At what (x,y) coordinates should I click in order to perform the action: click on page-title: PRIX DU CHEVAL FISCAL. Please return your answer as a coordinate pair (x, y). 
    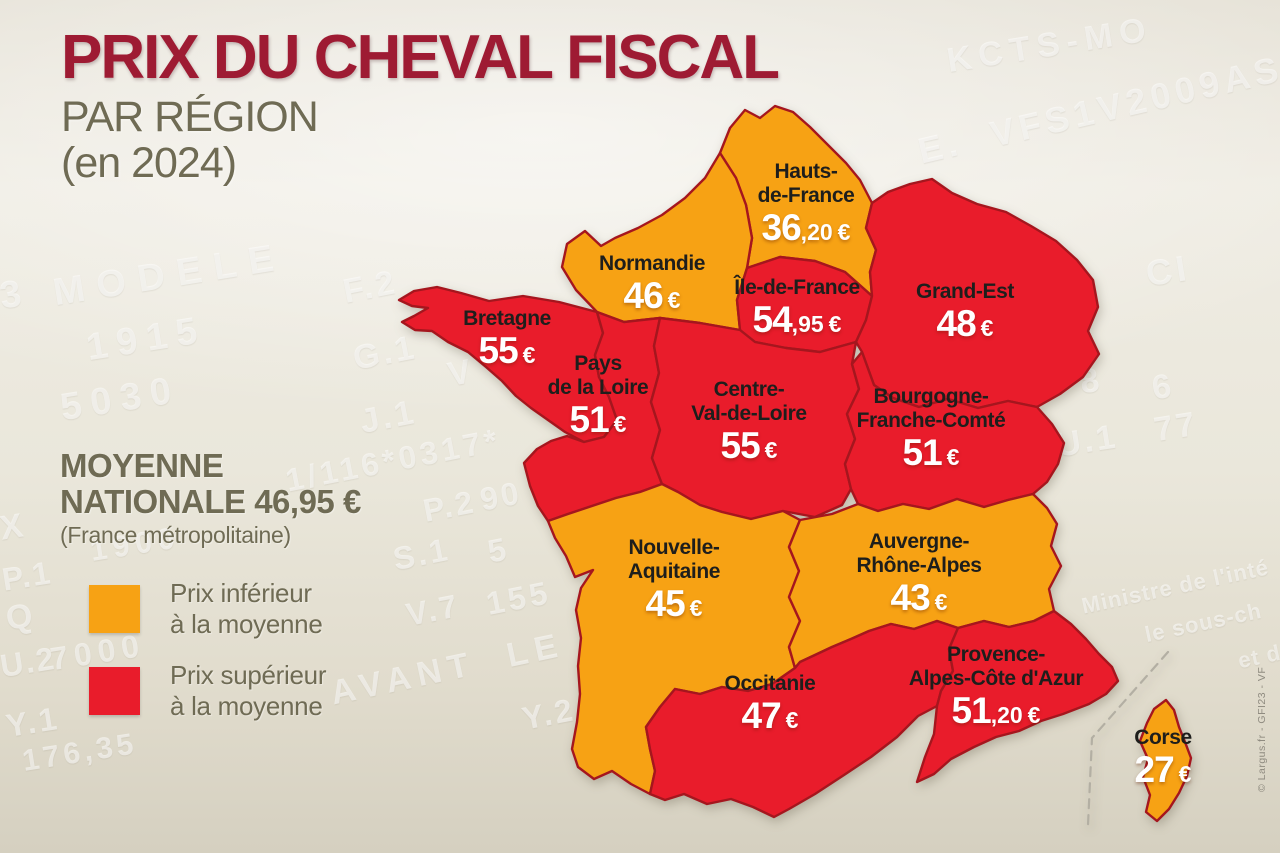
    Looking at the image, I should click on (420, 57).